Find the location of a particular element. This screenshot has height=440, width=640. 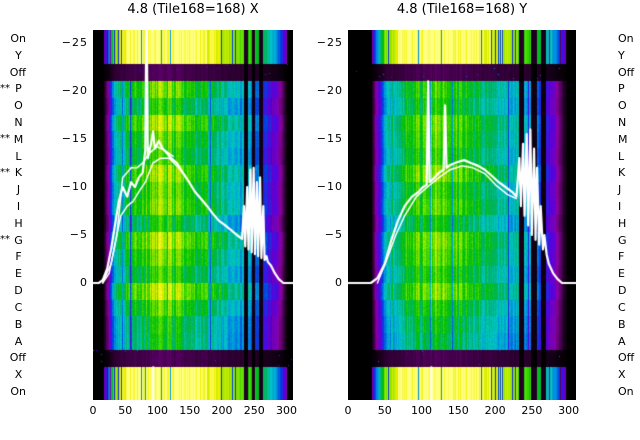

y-tick-label: −5 is located at coordinates (78, 234).